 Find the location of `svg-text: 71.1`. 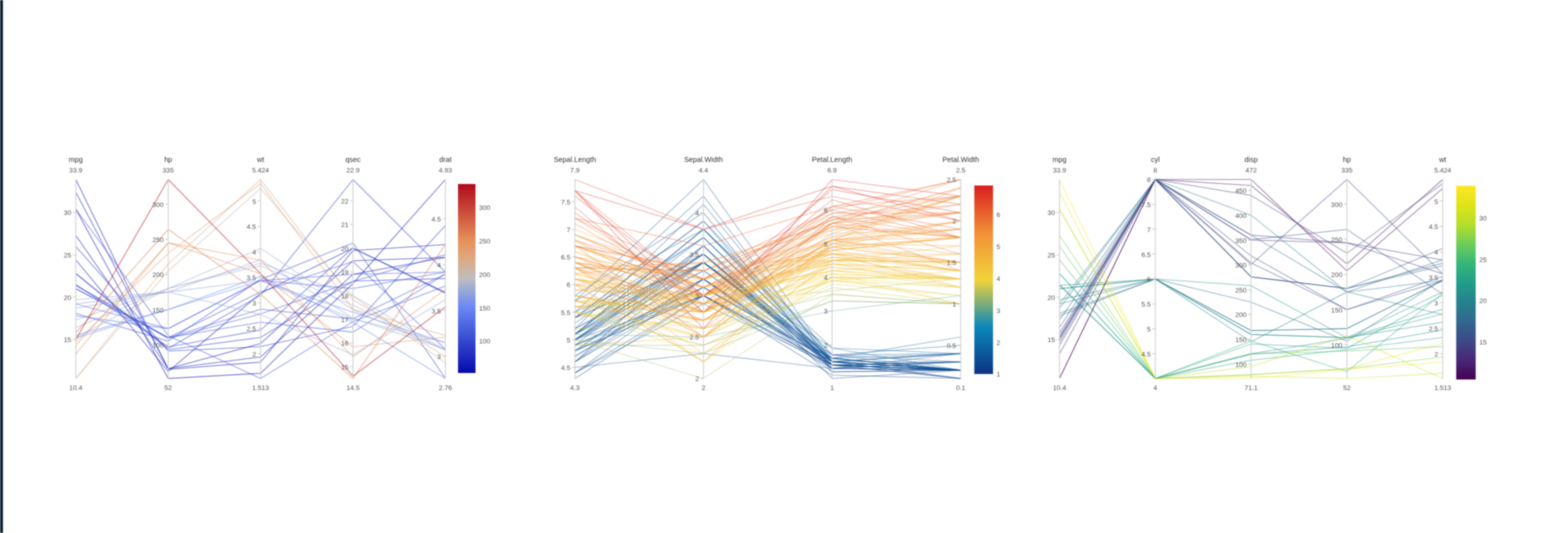

svg-text: 71.1 is located at coordinates (1250, 388).